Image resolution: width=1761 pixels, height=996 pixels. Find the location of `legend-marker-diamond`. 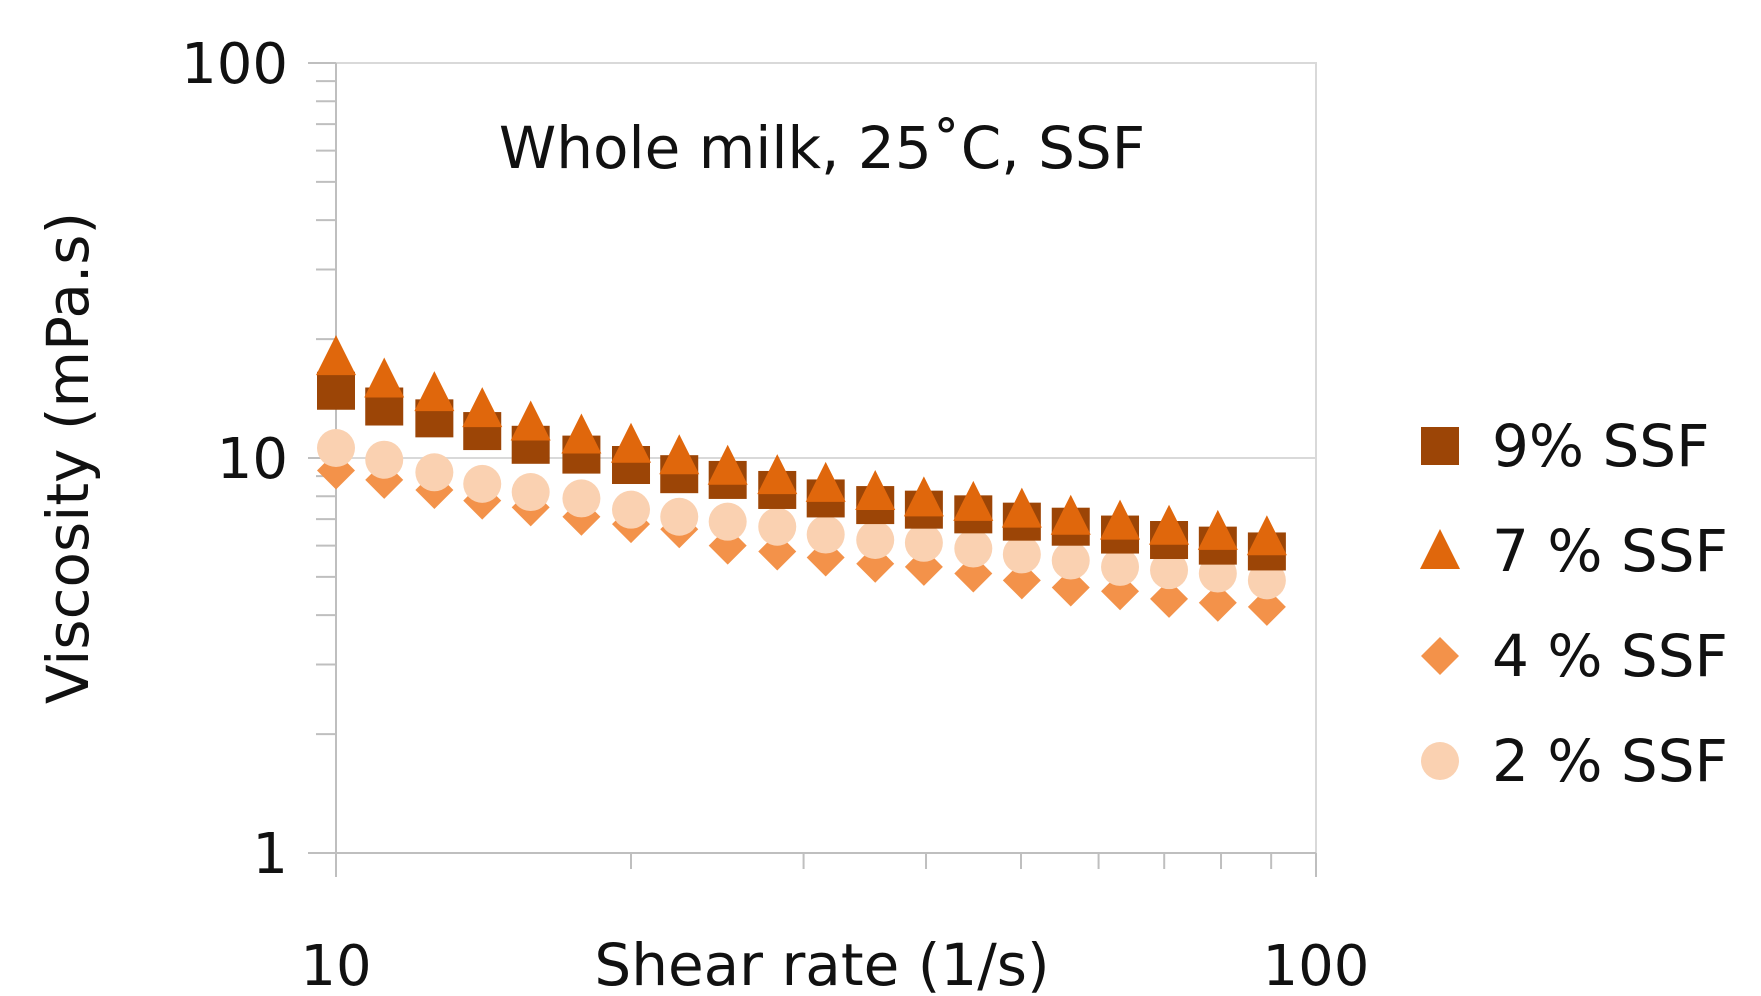

legend-marker-diamond is located at coordinates (1440, 656).